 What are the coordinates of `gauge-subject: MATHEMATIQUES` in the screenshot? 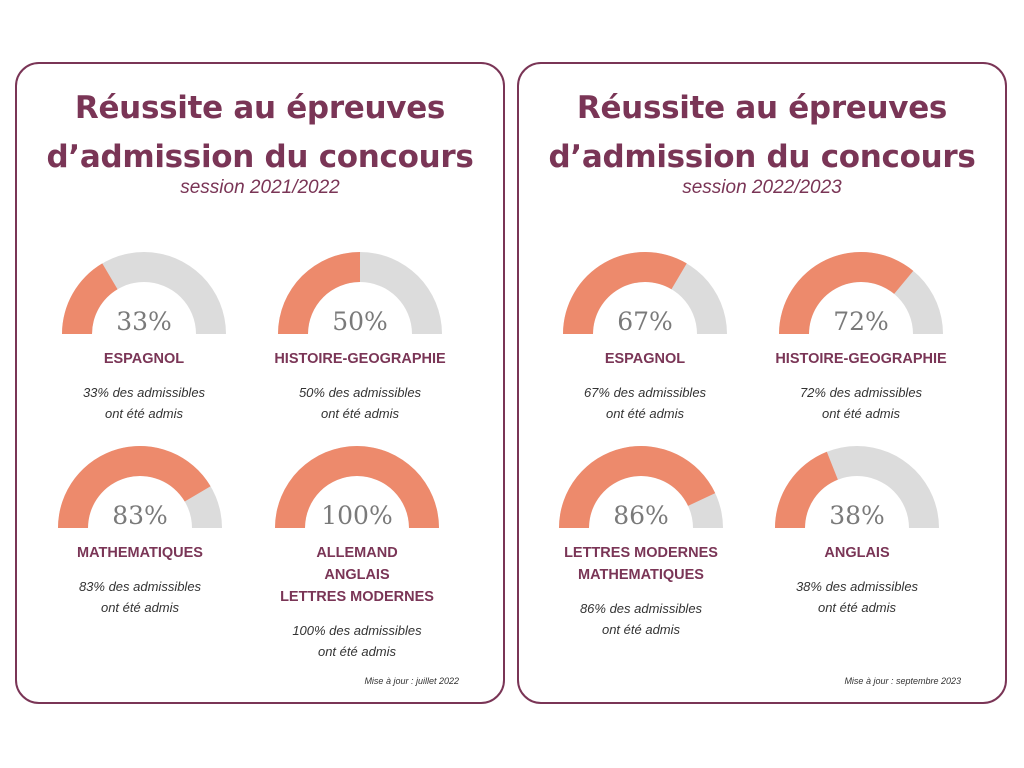 It's located at (140, 553).